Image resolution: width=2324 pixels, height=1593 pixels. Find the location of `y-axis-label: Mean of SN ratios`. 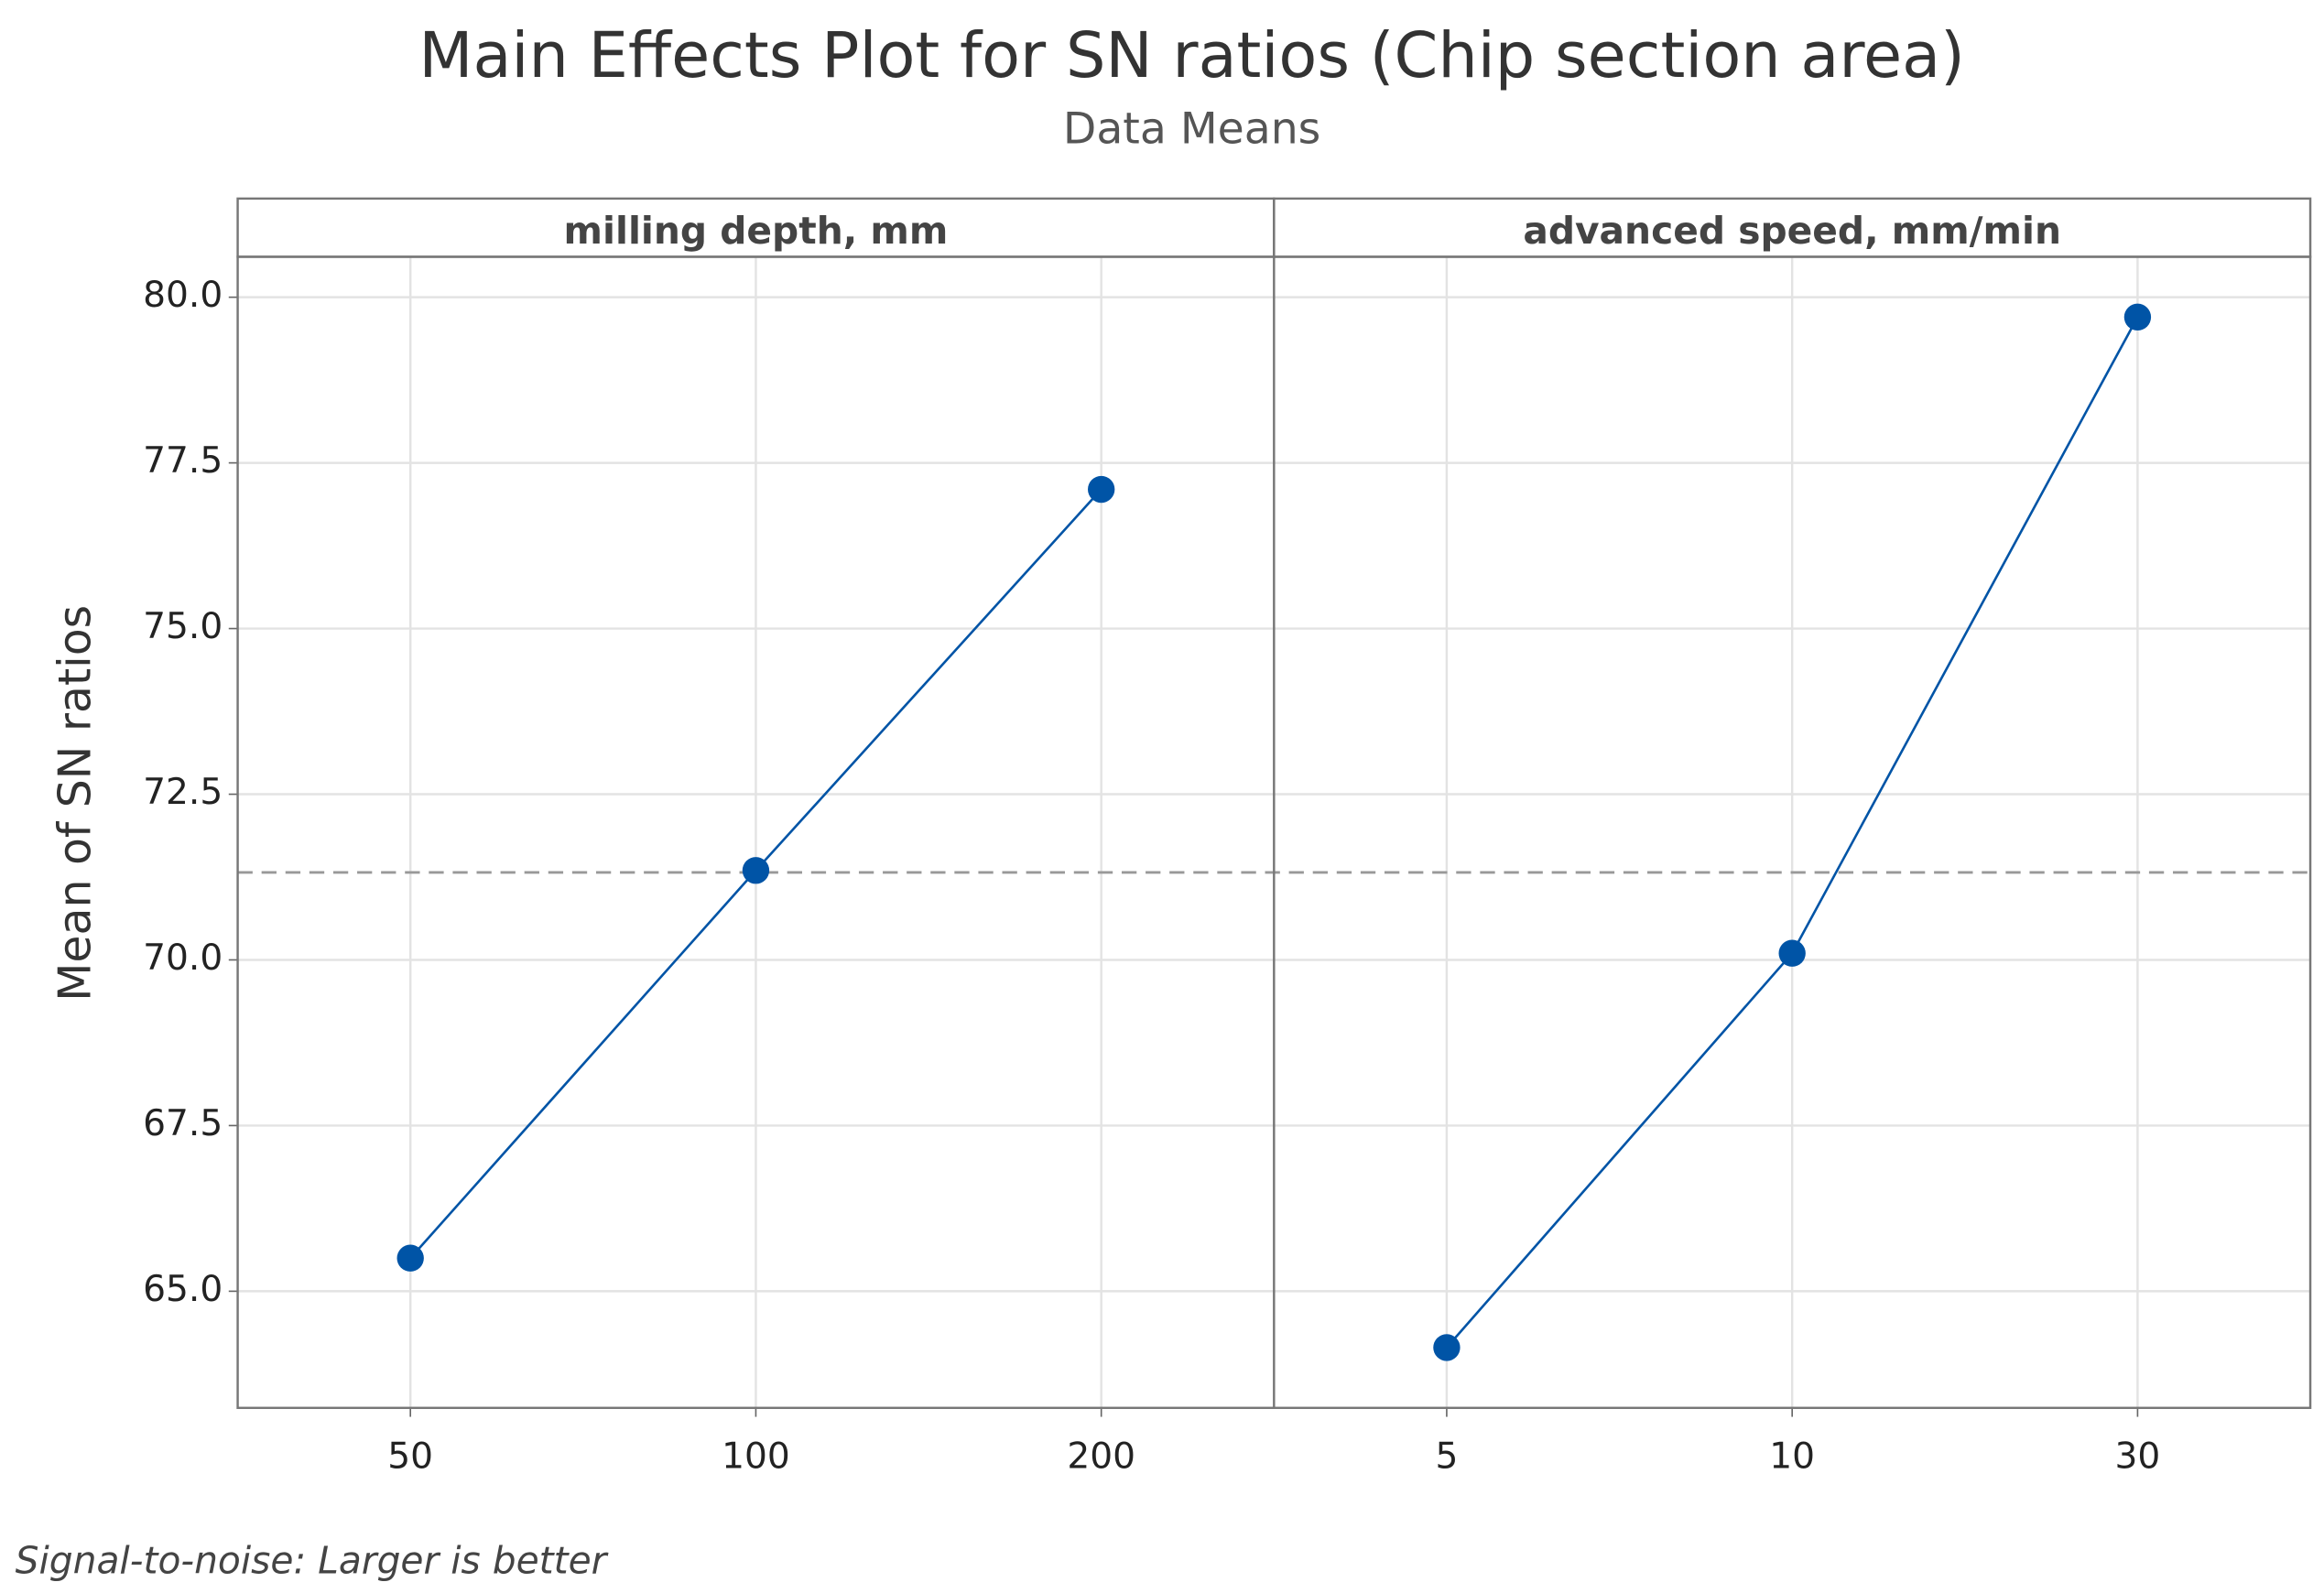

y-axis-label: Mean of SN ratios is located at coordinates (75, 804).